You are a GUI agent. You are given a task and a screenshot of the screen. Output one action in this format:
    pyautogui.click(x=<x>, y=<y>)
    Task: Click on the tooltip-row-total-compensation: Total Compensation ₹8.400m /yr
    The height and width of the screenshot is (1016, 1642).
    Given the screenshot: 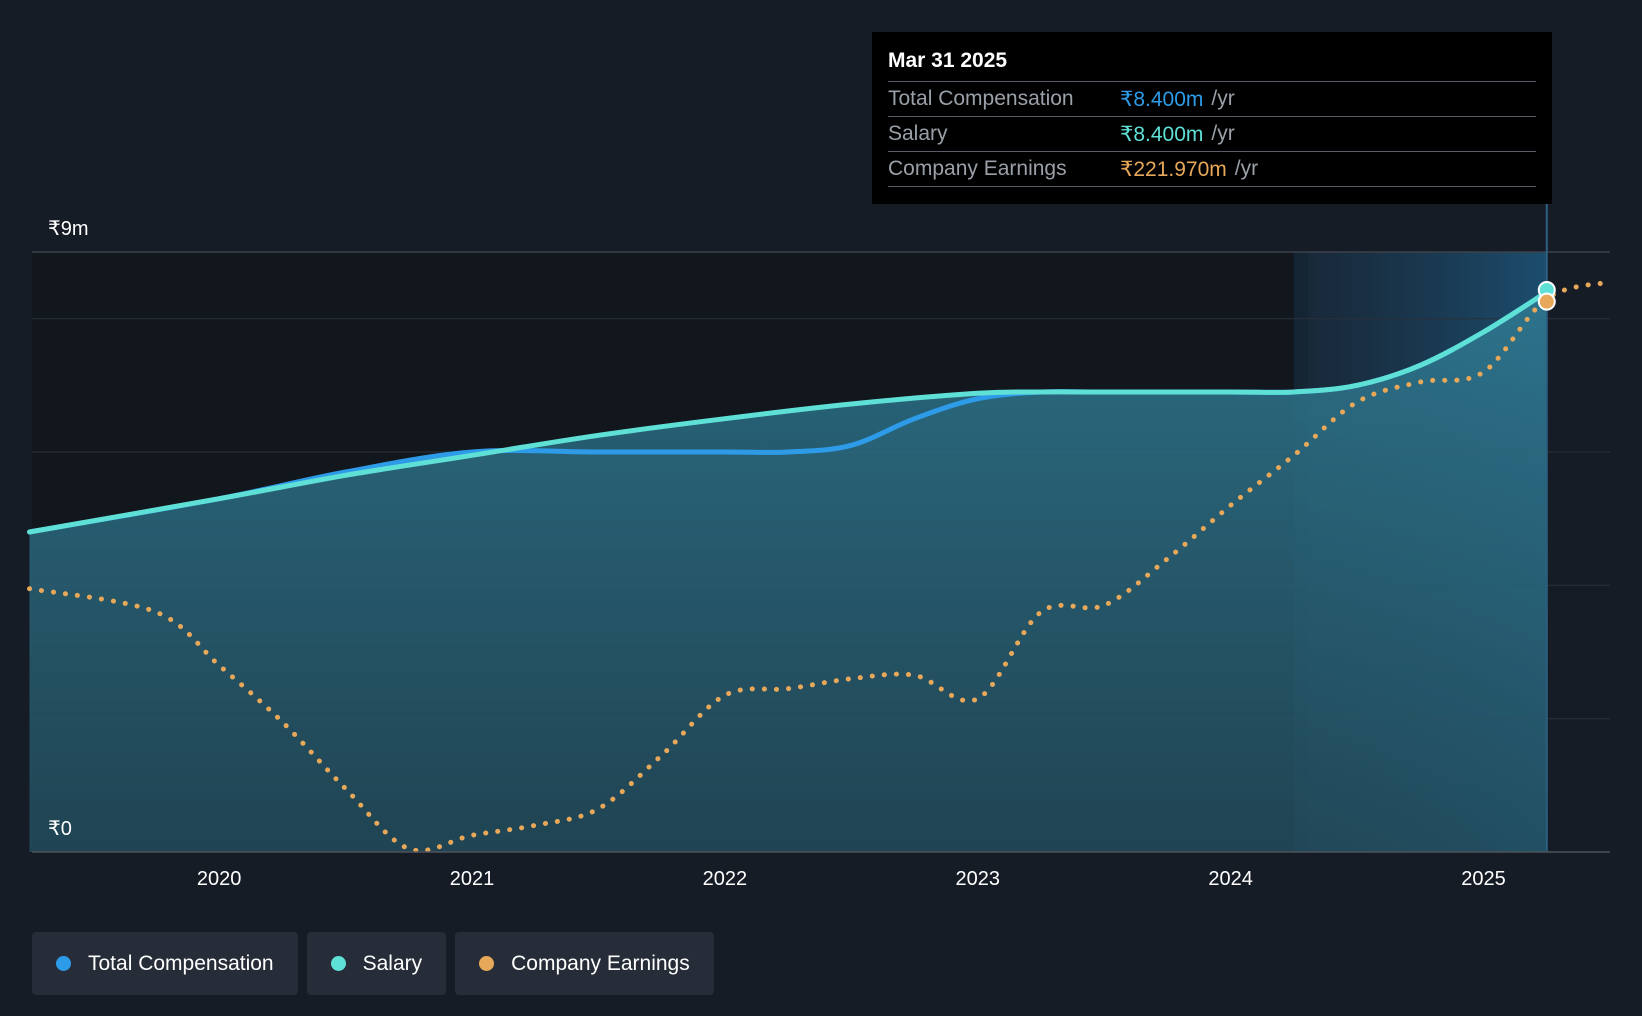 What is the action you would take?
    pyautogui.click(x=1212, y=98)
    